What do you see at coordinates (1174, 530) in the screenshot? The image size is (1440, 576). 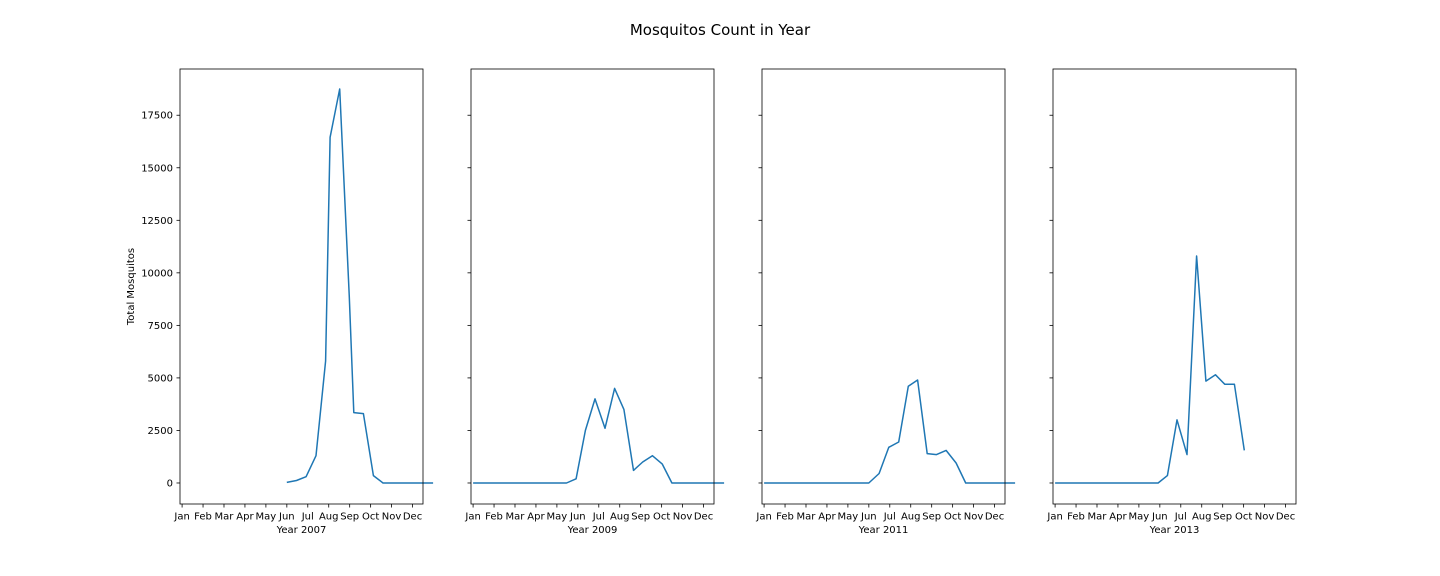 I see `x-axis-label: Year 2013` at bounding box center [1174, 530].